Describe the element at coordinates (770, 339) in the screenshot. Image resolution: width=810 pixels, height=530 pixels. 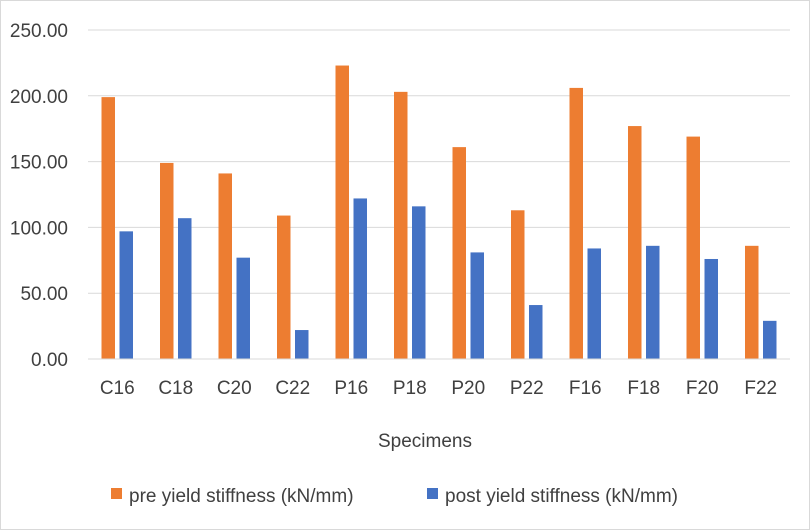
I see `bar-post-yield-f22` at that location.